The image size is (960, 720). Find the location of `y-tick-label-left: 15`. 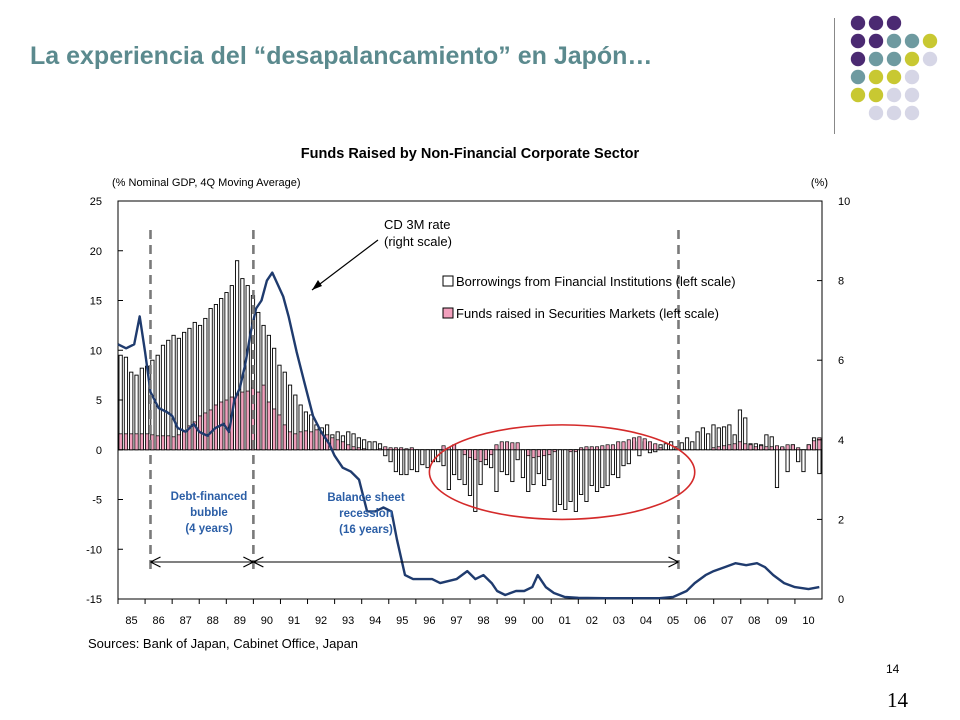

y-tick-label-left: 15 is located at coordinates (96, 302).